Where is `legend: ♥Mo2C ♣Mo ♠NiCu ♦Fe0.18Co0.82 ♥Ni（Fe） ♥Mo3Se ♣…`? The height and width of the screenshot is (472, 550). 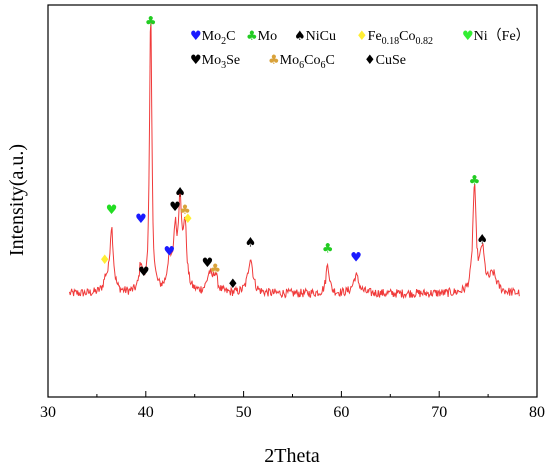 legend: ♥Mo2C ♣Mo ♠NiCu ♦Fe0.18Co0.82 ♥Ni（Fe） ♥Mo3Se ♣… is located at coordinates (360, 49).